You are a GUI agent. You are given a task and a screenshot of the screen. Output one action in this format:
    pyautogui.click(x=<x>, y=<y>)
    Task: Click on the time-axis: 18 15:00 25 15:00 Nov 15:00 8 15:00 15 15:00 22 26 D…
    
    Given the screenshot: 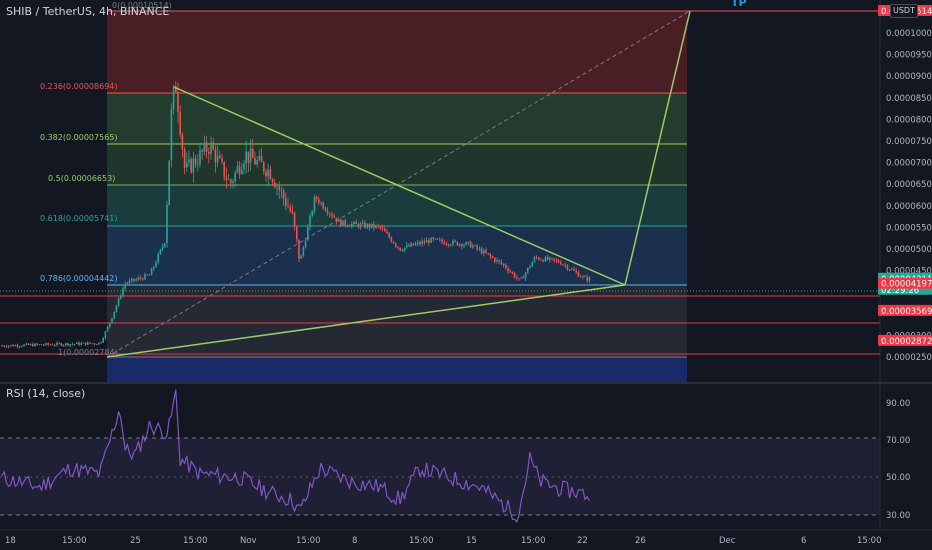 What is the action you would take?
    pyautogui.click(x=443, y=541)
    